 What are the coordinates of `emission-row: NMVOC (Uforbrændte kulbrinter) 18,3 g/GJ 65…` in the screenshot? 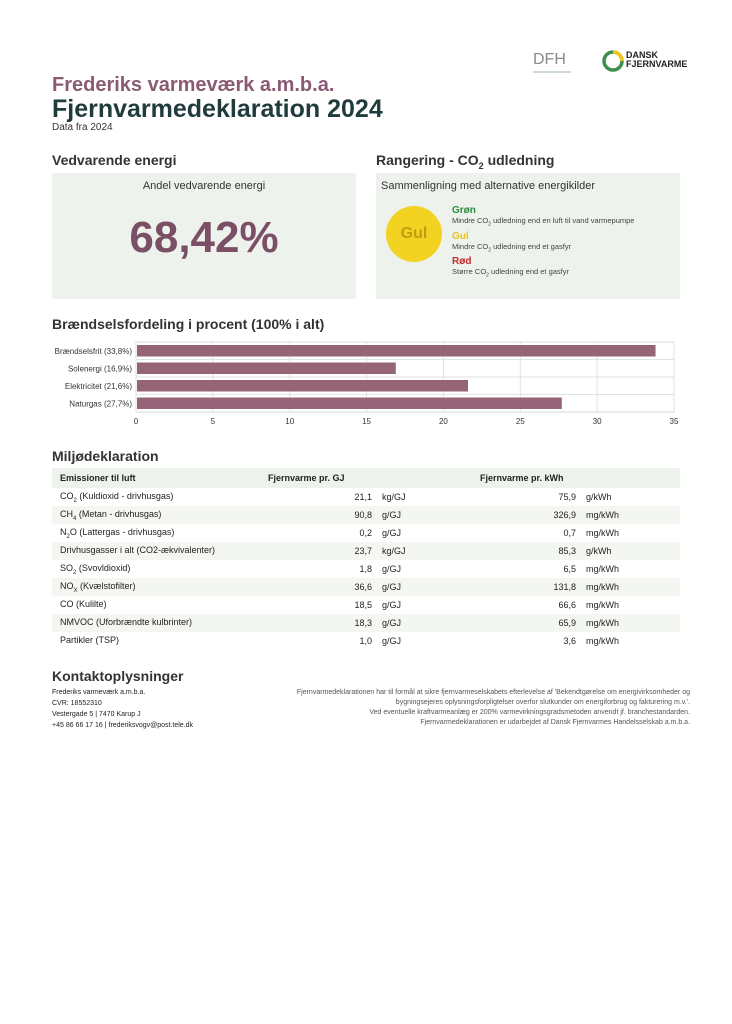 It's located at (366, 623).